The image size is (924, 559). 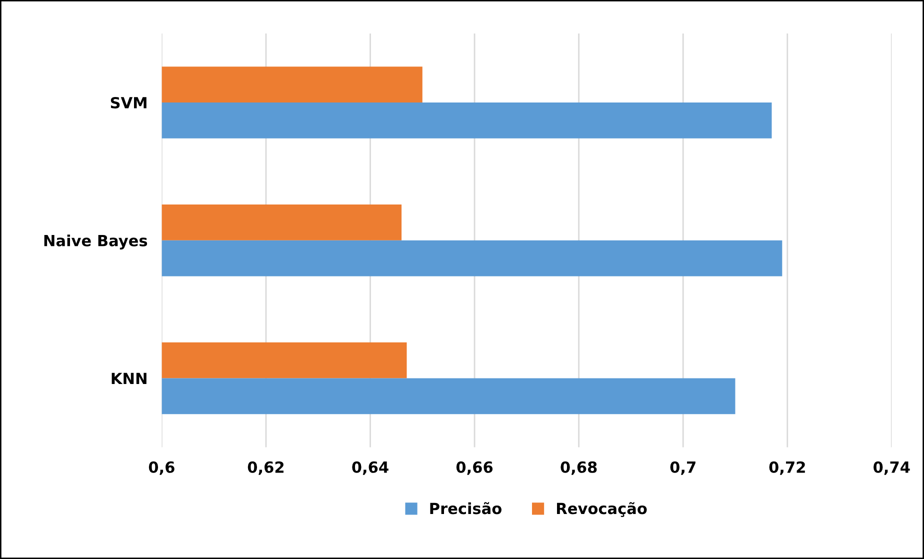 I want to click on y-tick-label: Naive Bayes, so click(x=96, y=242).